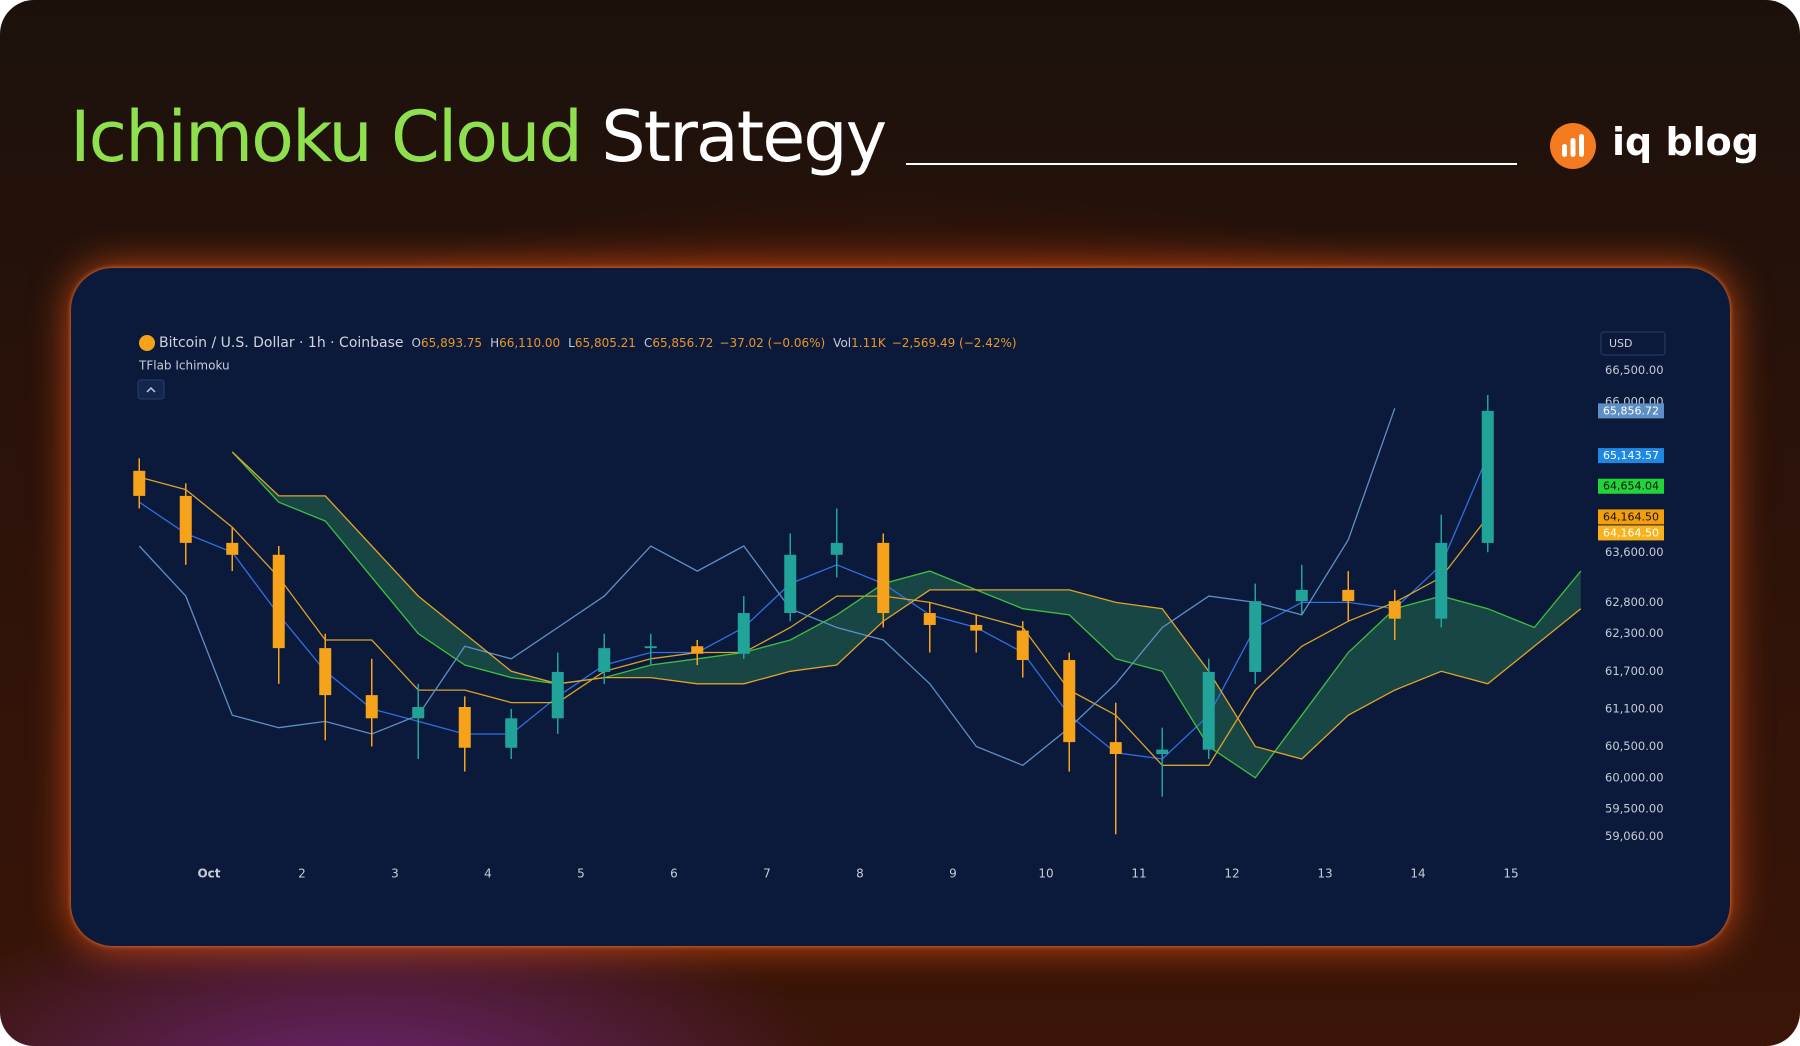 The height and width of the screenshot is (1046, 1800). I want to click on price-tag-label: 64,654.04, so click(1631, 486).